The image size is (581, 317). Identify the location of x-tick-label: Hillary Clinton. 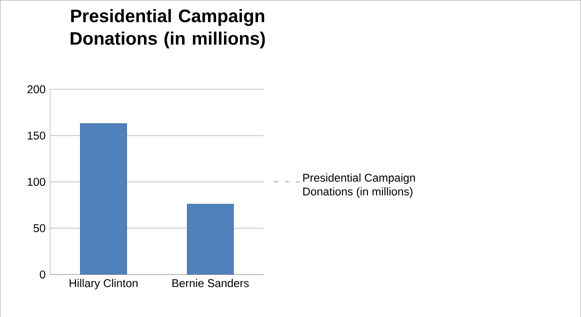
(104, 284).